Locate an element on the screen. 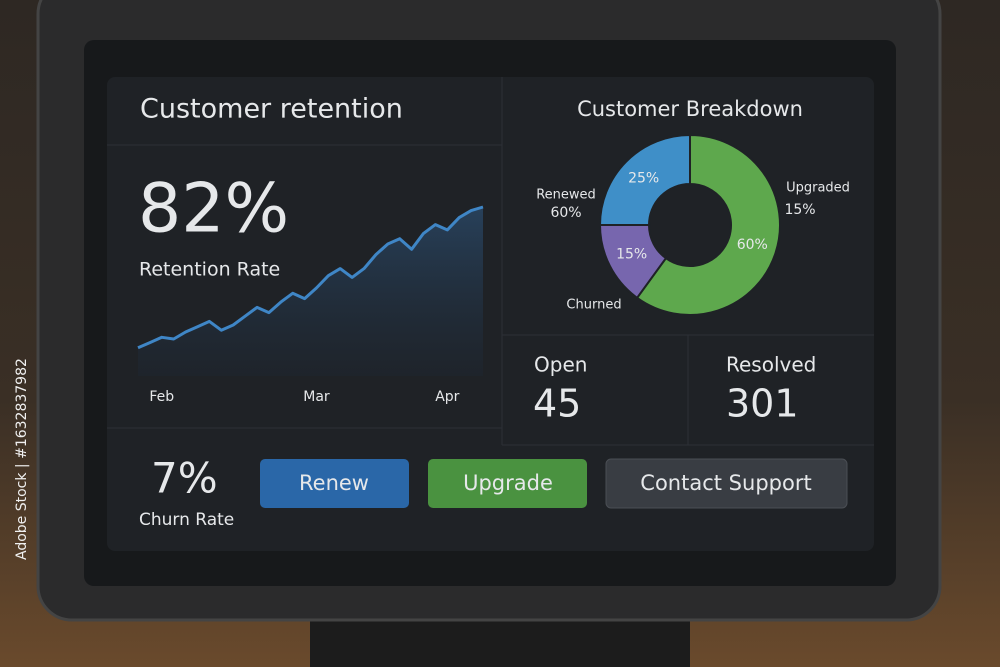 The height and width of the screenshot is (667, 1000). watermark: Adobe Stock | #1632837982 is located at coordinates (22, 459).